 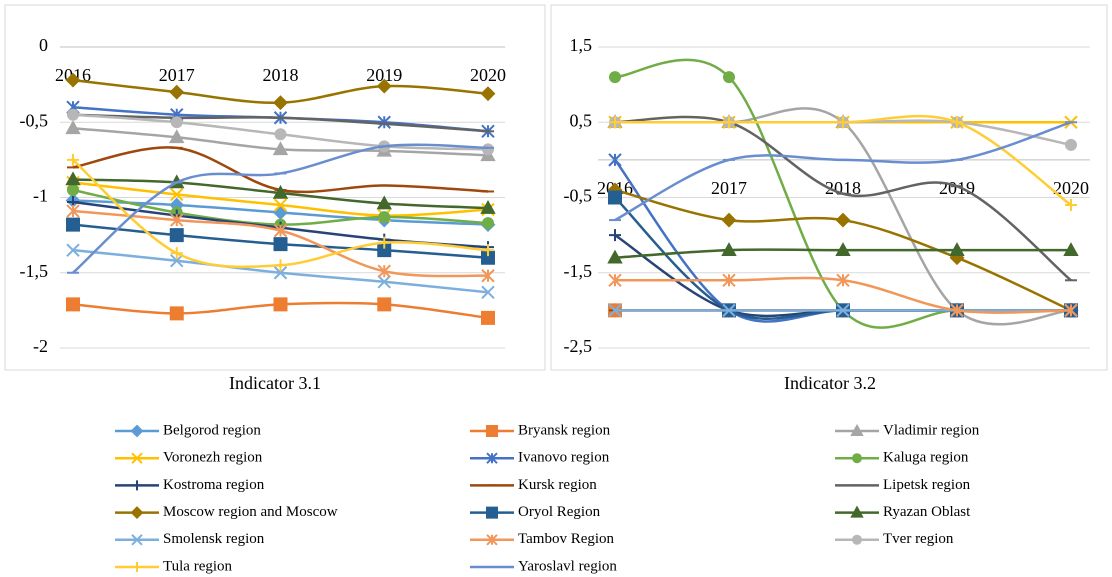 I want to click on chart-caption: Indicator 3.2, so click(x=830, y=383).